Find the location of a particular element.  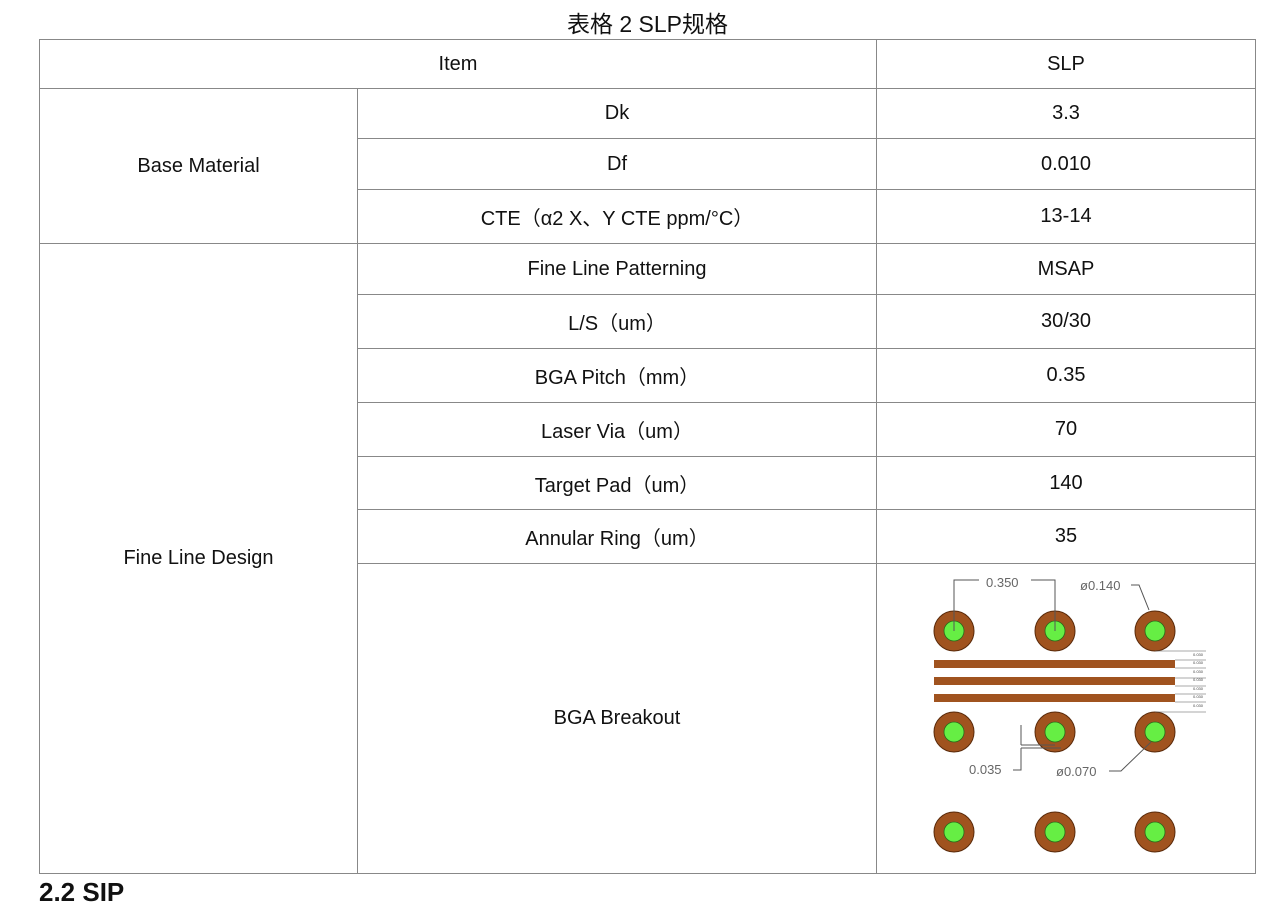

pad-leader-line is located at coordinates (1140, 597).